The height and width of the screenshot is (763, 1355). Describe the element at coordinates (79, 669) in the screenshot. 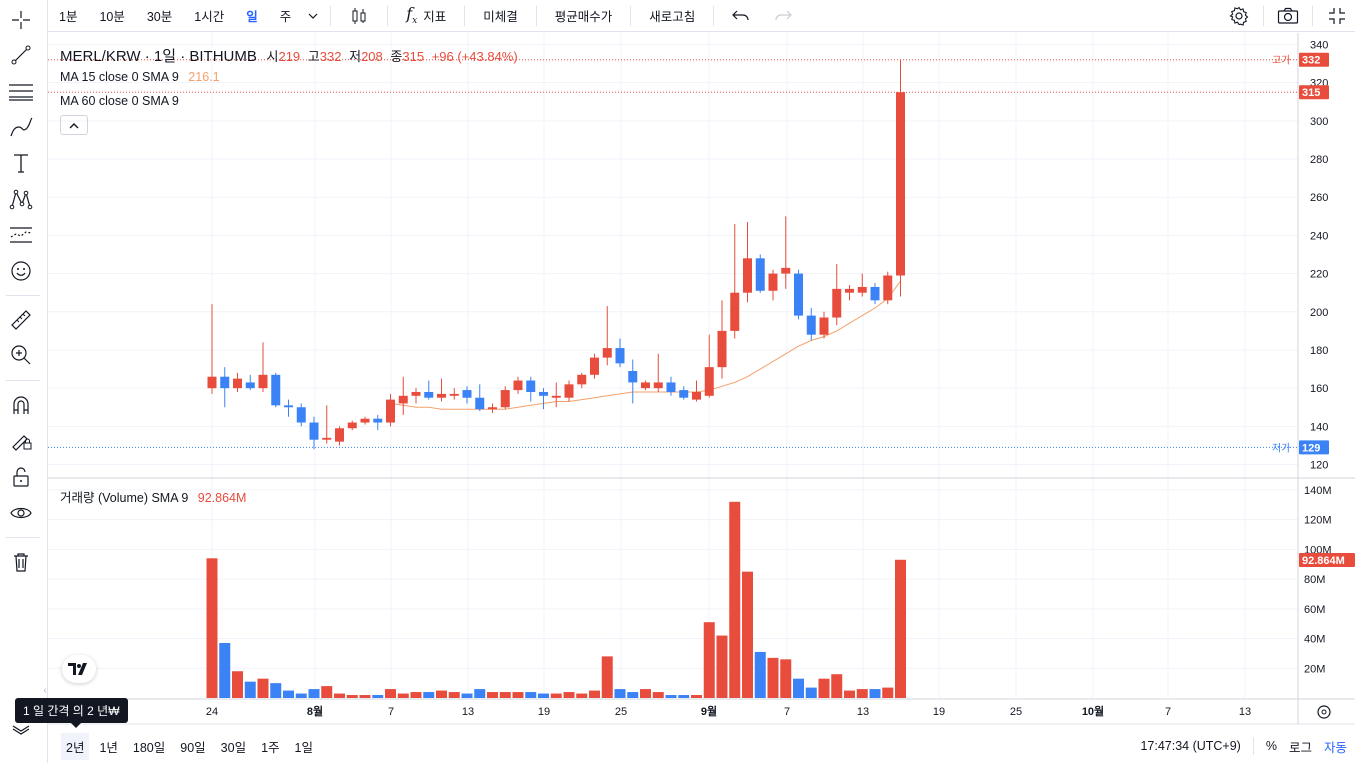

I see `tradingview-logo` at that location.